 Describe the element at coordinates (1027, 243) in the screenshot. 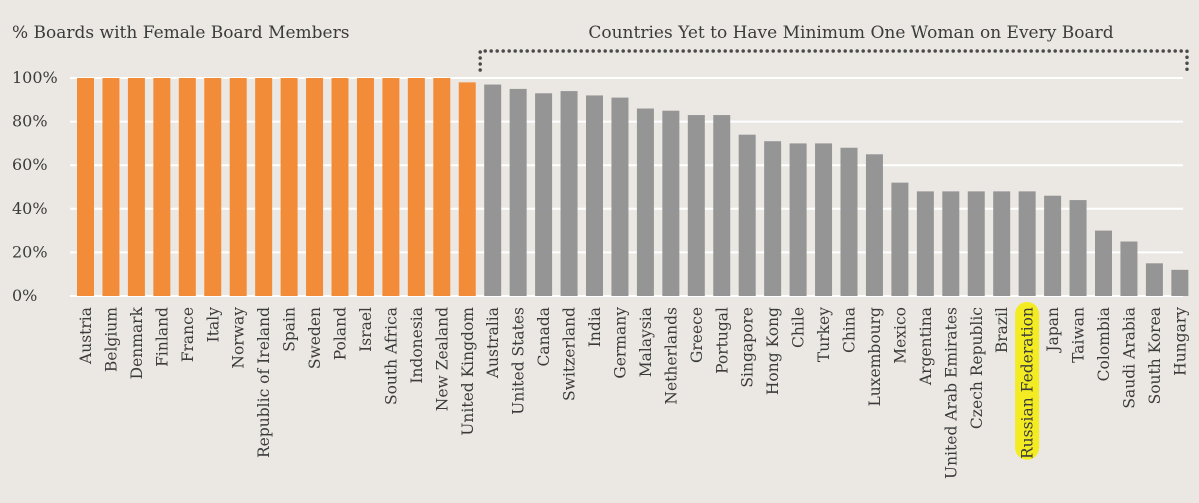

I see `bar-russian-federation` at that location.